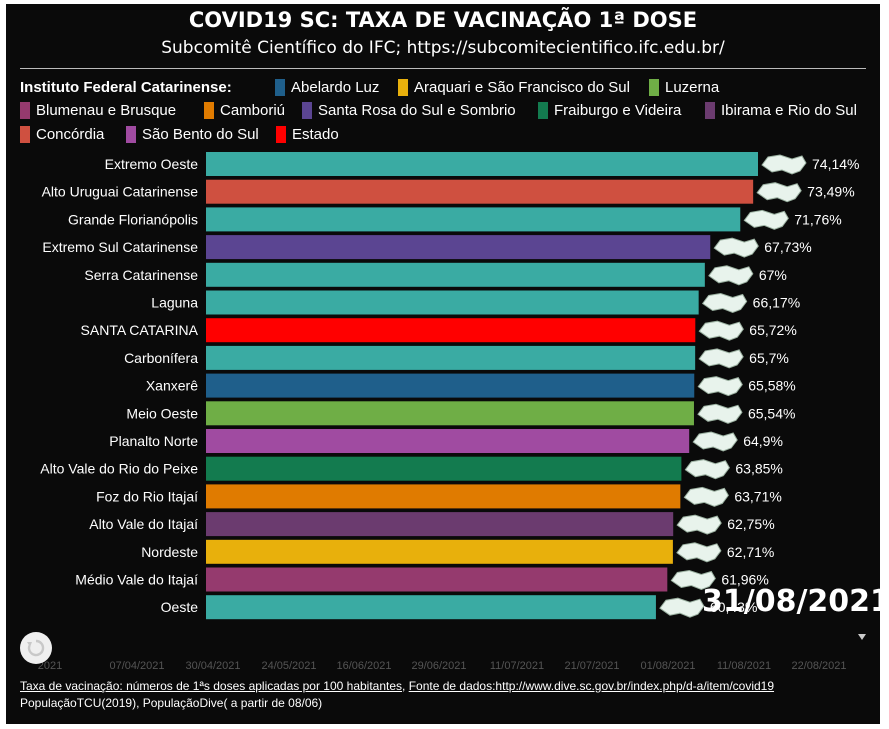 This screenshot has width=889, height=729. What do you see at coordinates (830, 192) in the screenshot?
I see `value-label: 73,49%` at bounding box center [830, 192].